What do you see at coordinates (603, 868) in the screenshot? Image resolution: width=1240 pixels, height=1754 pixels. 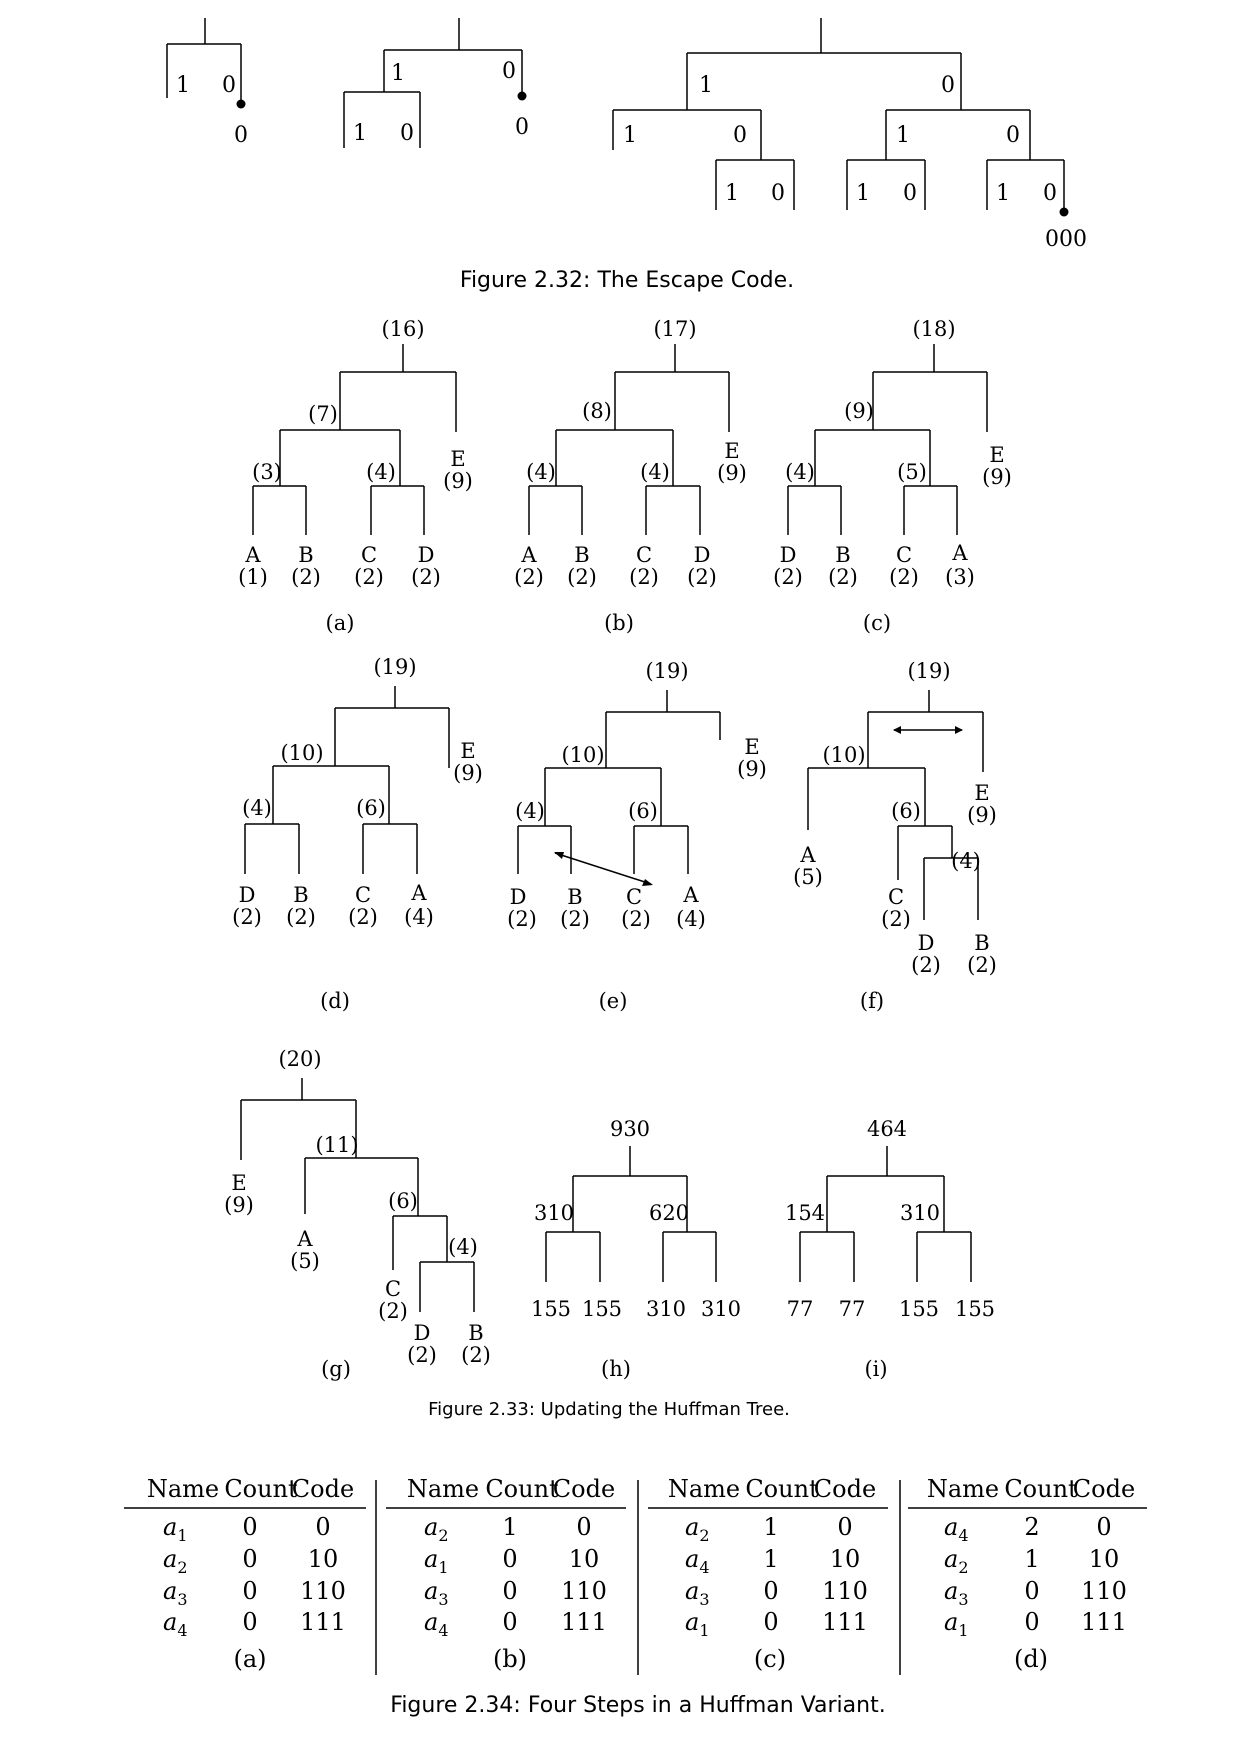 I see `swap-arrow` at bounding box center [603, 868].